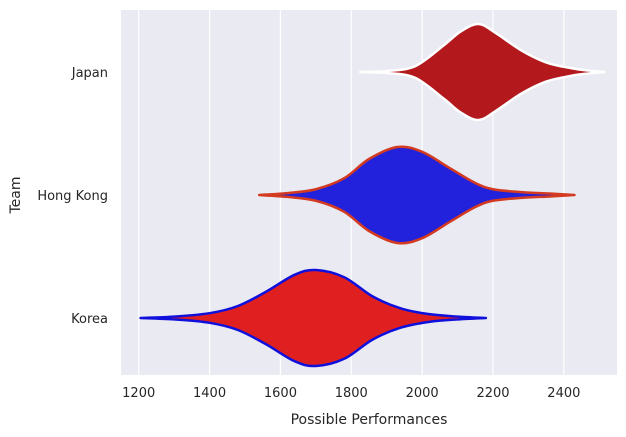 Image resolution: width=626 pixels, height=437 pixels. What do you see at coordinates (369, 420) in the screenshot?
I see `x-axis-label: Possible Performances` at bounding box center [369, 420].